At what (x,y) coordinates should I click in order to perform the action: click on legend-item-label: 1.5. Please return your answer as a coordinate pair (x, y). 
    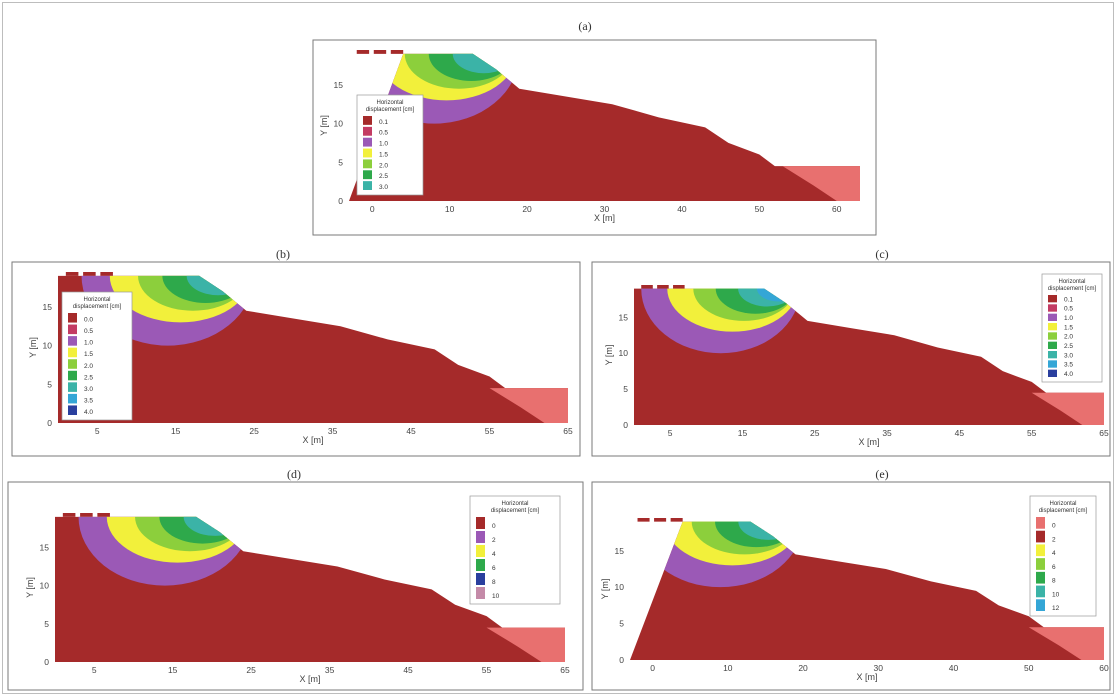
    Looking at the image, I should click on (383, 154).